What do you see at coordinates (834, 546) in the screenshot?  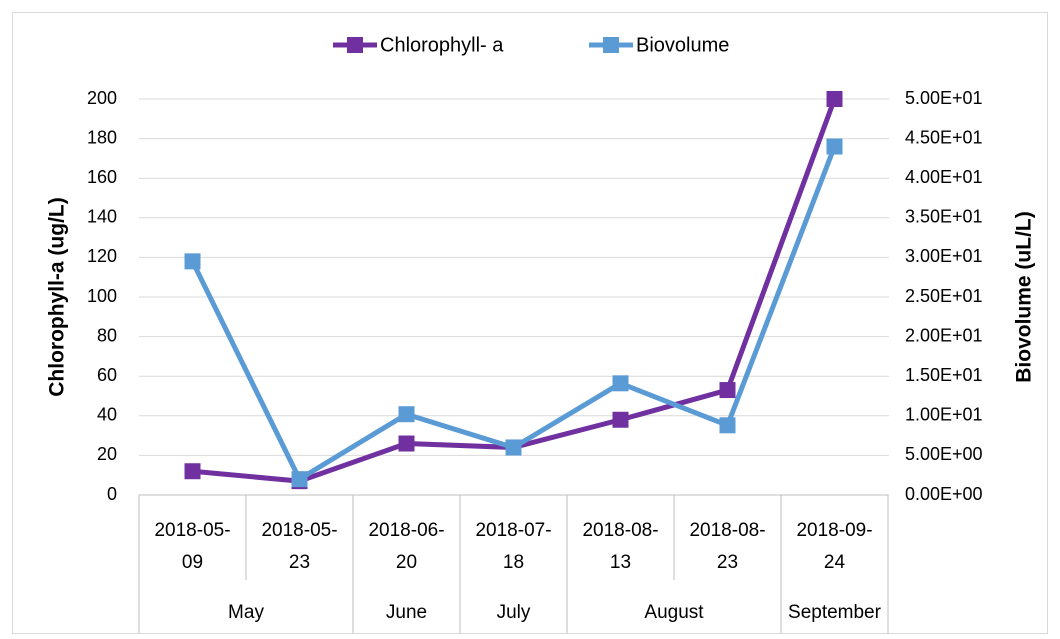 I see `x-tick-label: 2018-09-24` at bounding box center [834, 546].